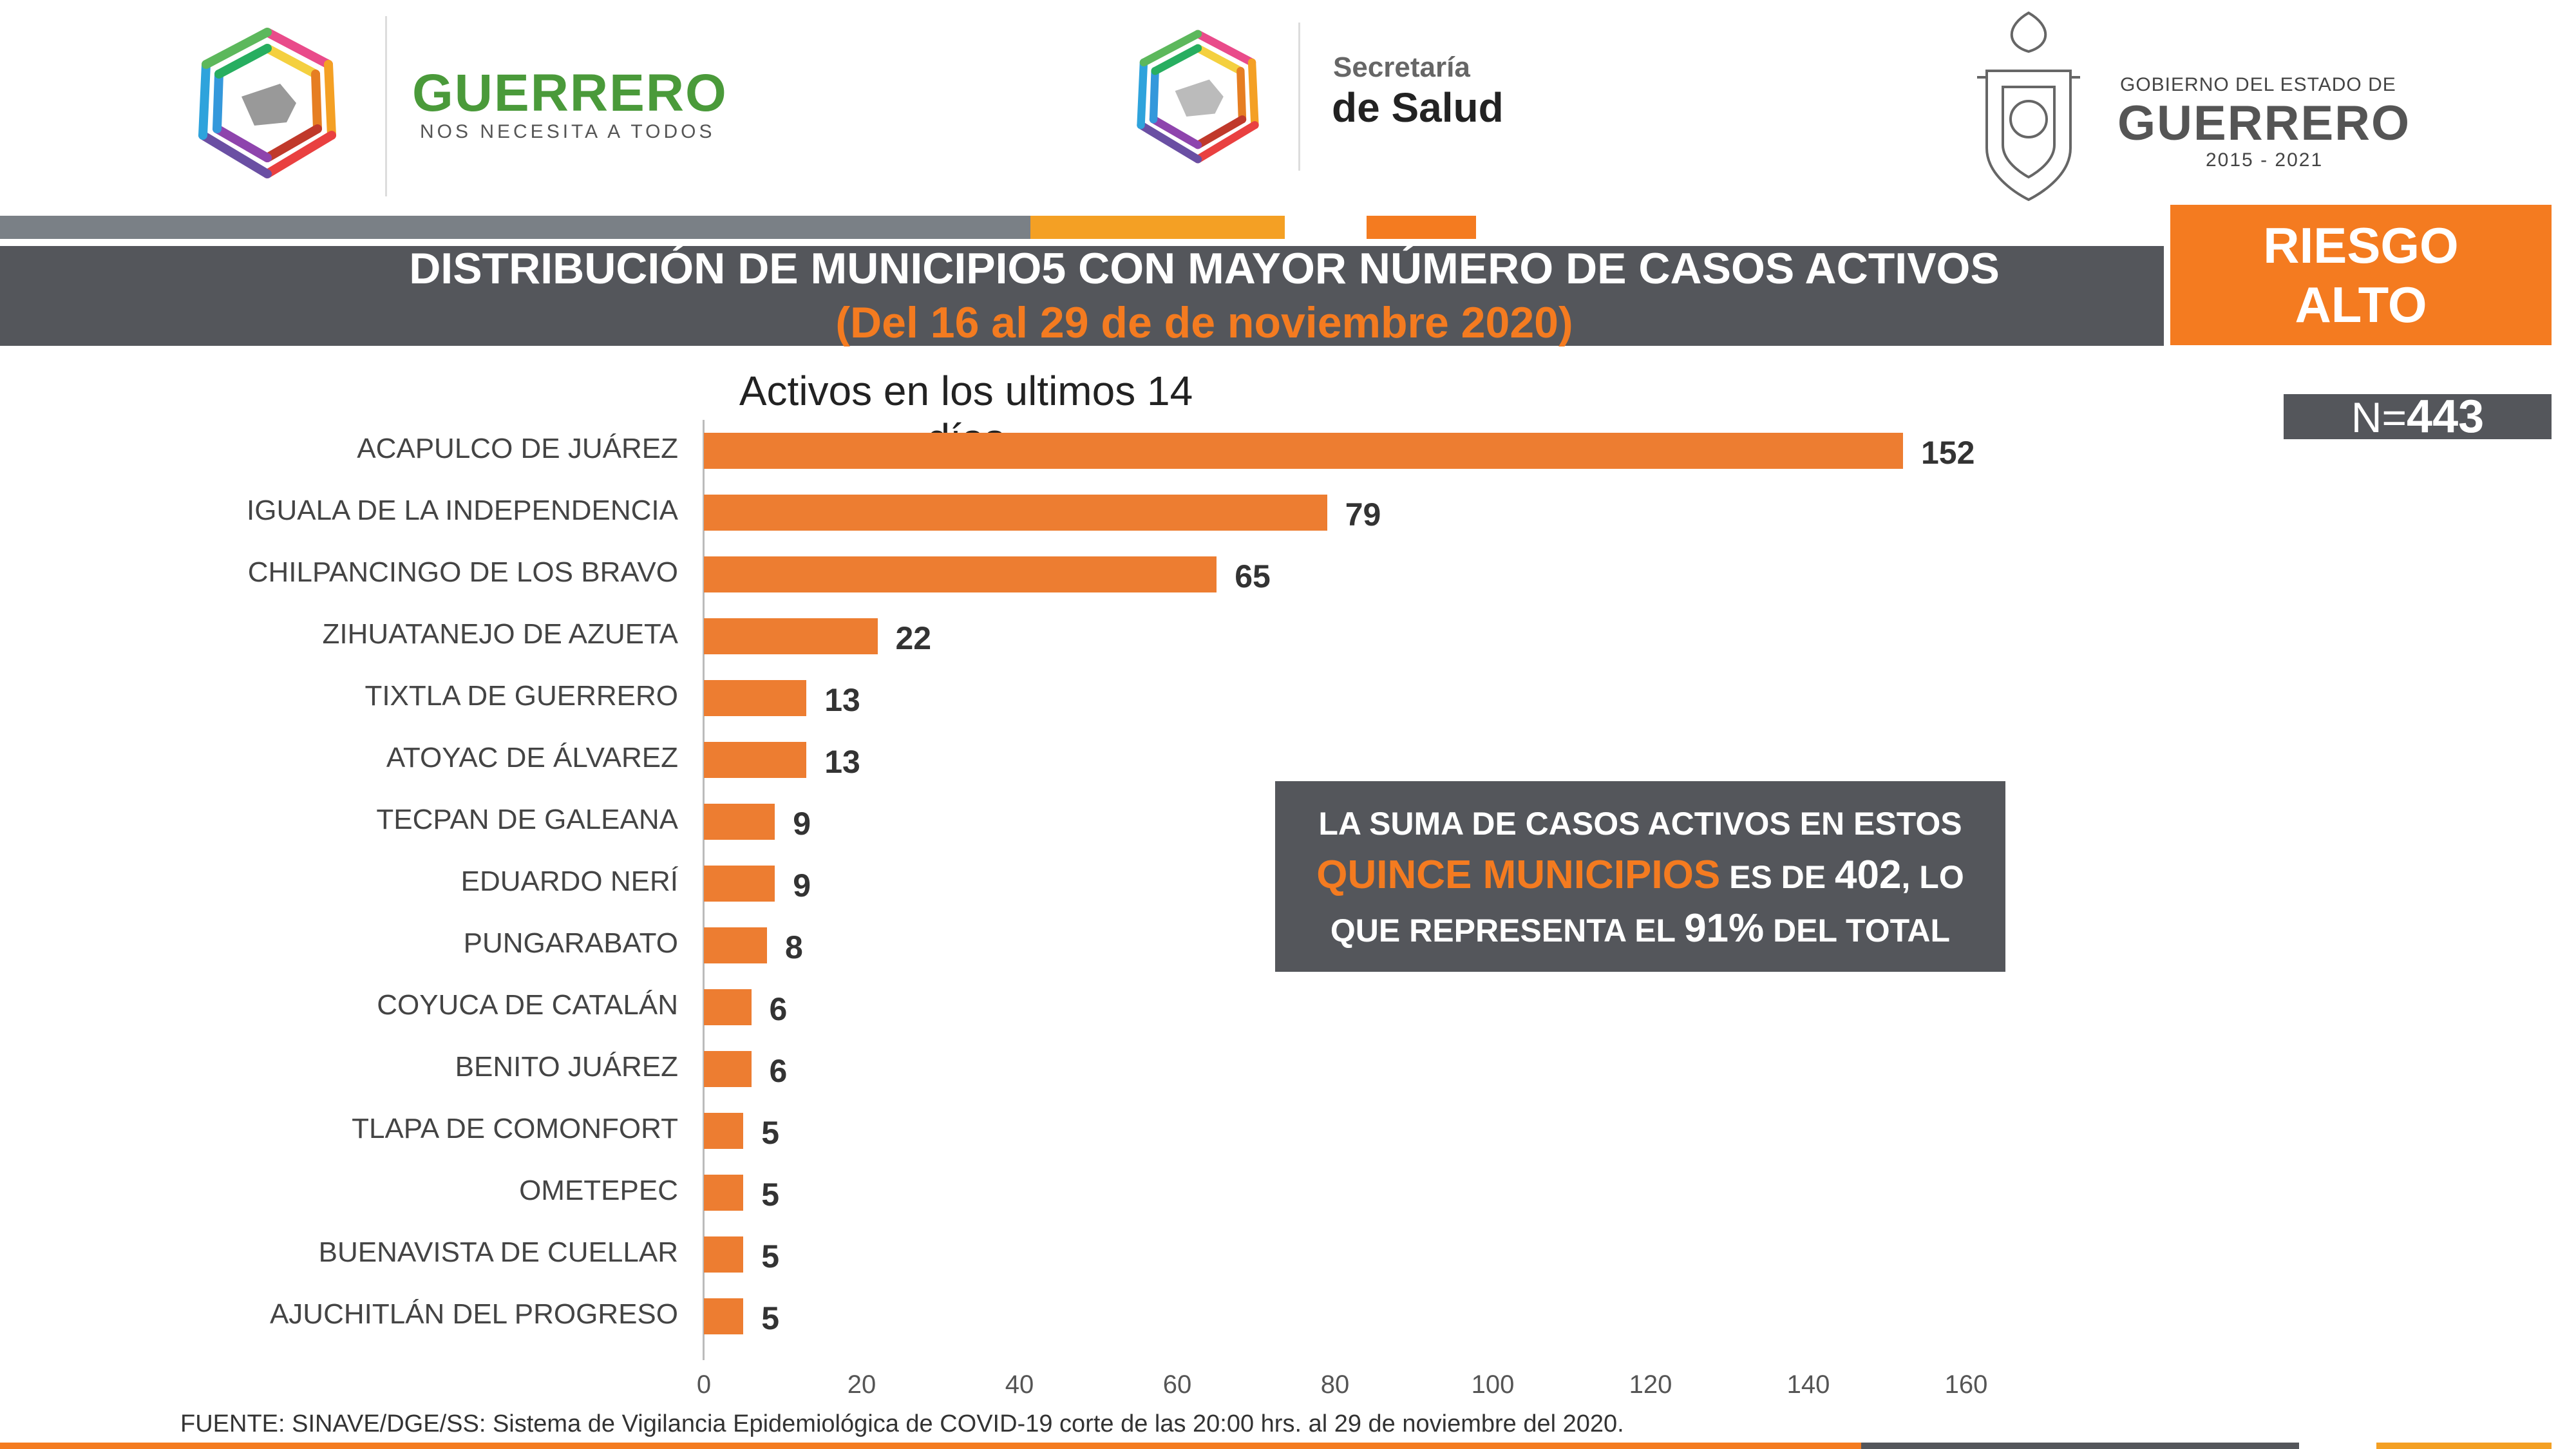 The height and width of the screenshot is (1449, 2576). What do you see at coordinates (1418, 108) in the screenshot?
I see `logo-salud-bottom: de Salud` at bounding box center [1418, 108].